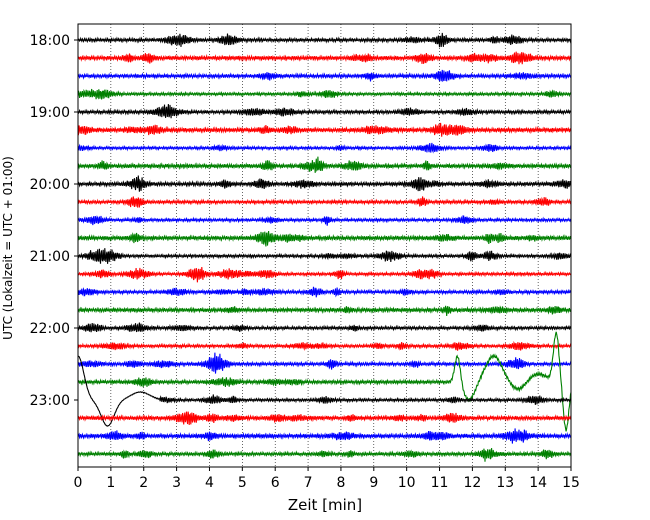 This screenshot has height=520, width=650. What do you see at coordinates (78, 483) in the screenshot?
I see `x-tick-label: 0` at bounding box center [78, 483].